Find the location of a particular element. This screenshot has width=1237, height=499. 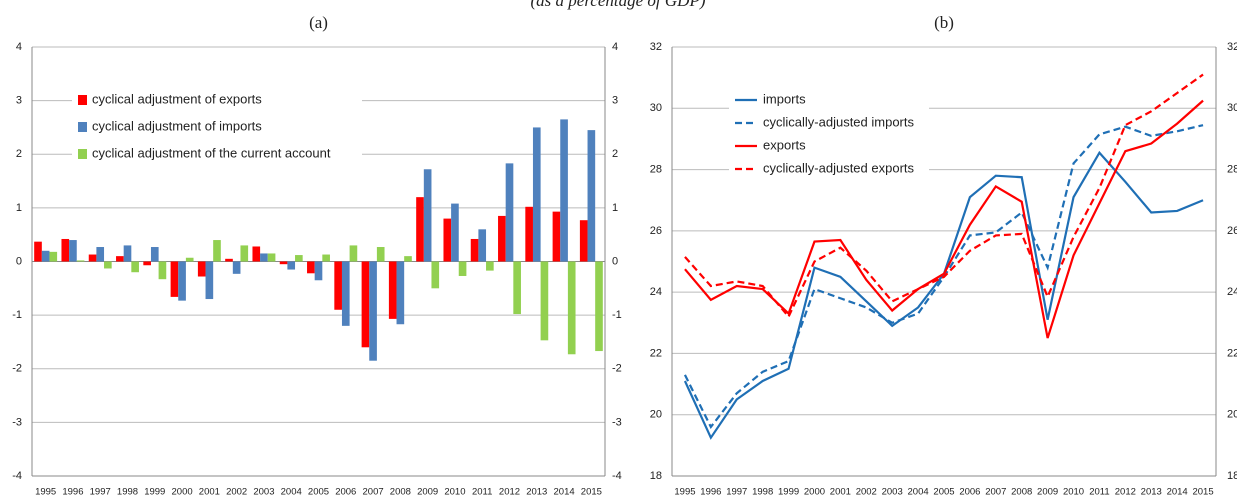

y-tick-label: 30 is located at coordinates (656, 108).